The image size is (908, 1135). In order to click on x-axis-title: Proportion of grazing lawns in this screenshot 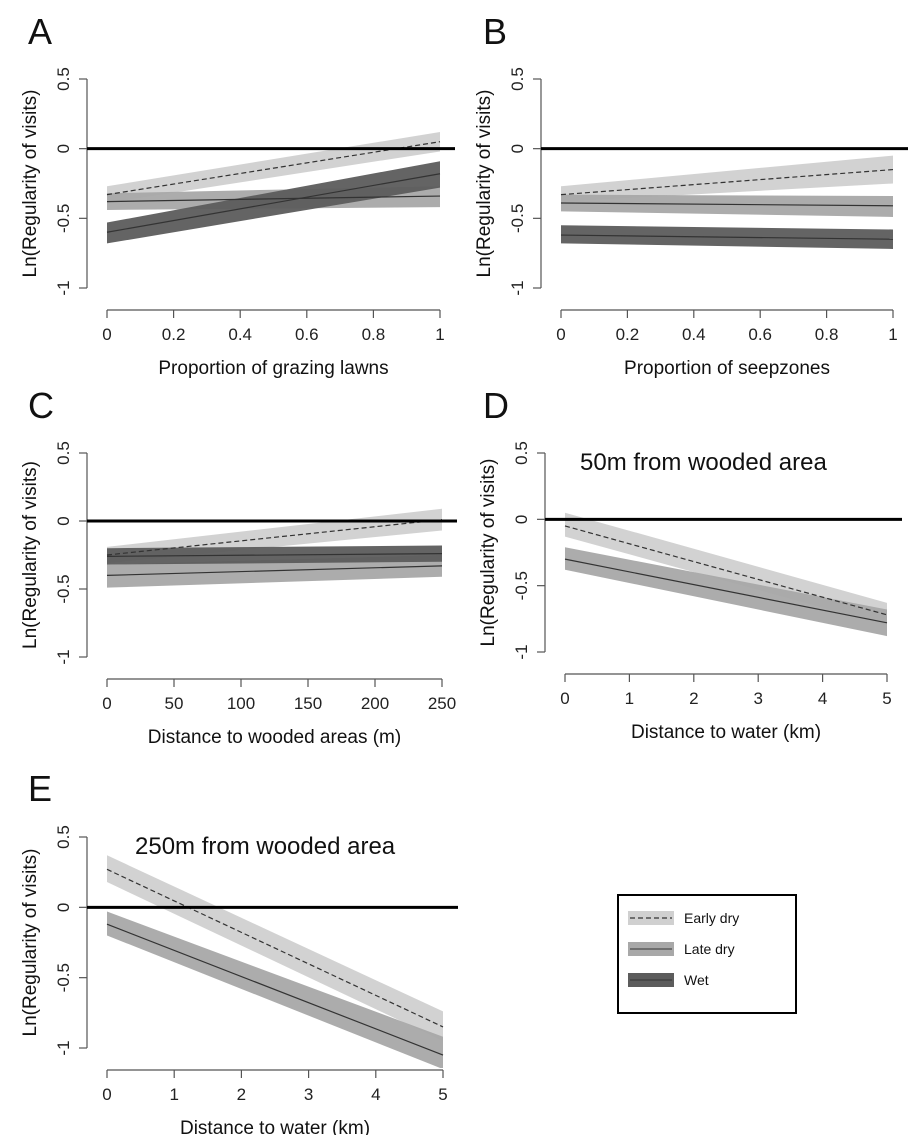, I will do `click(273, 368)`.